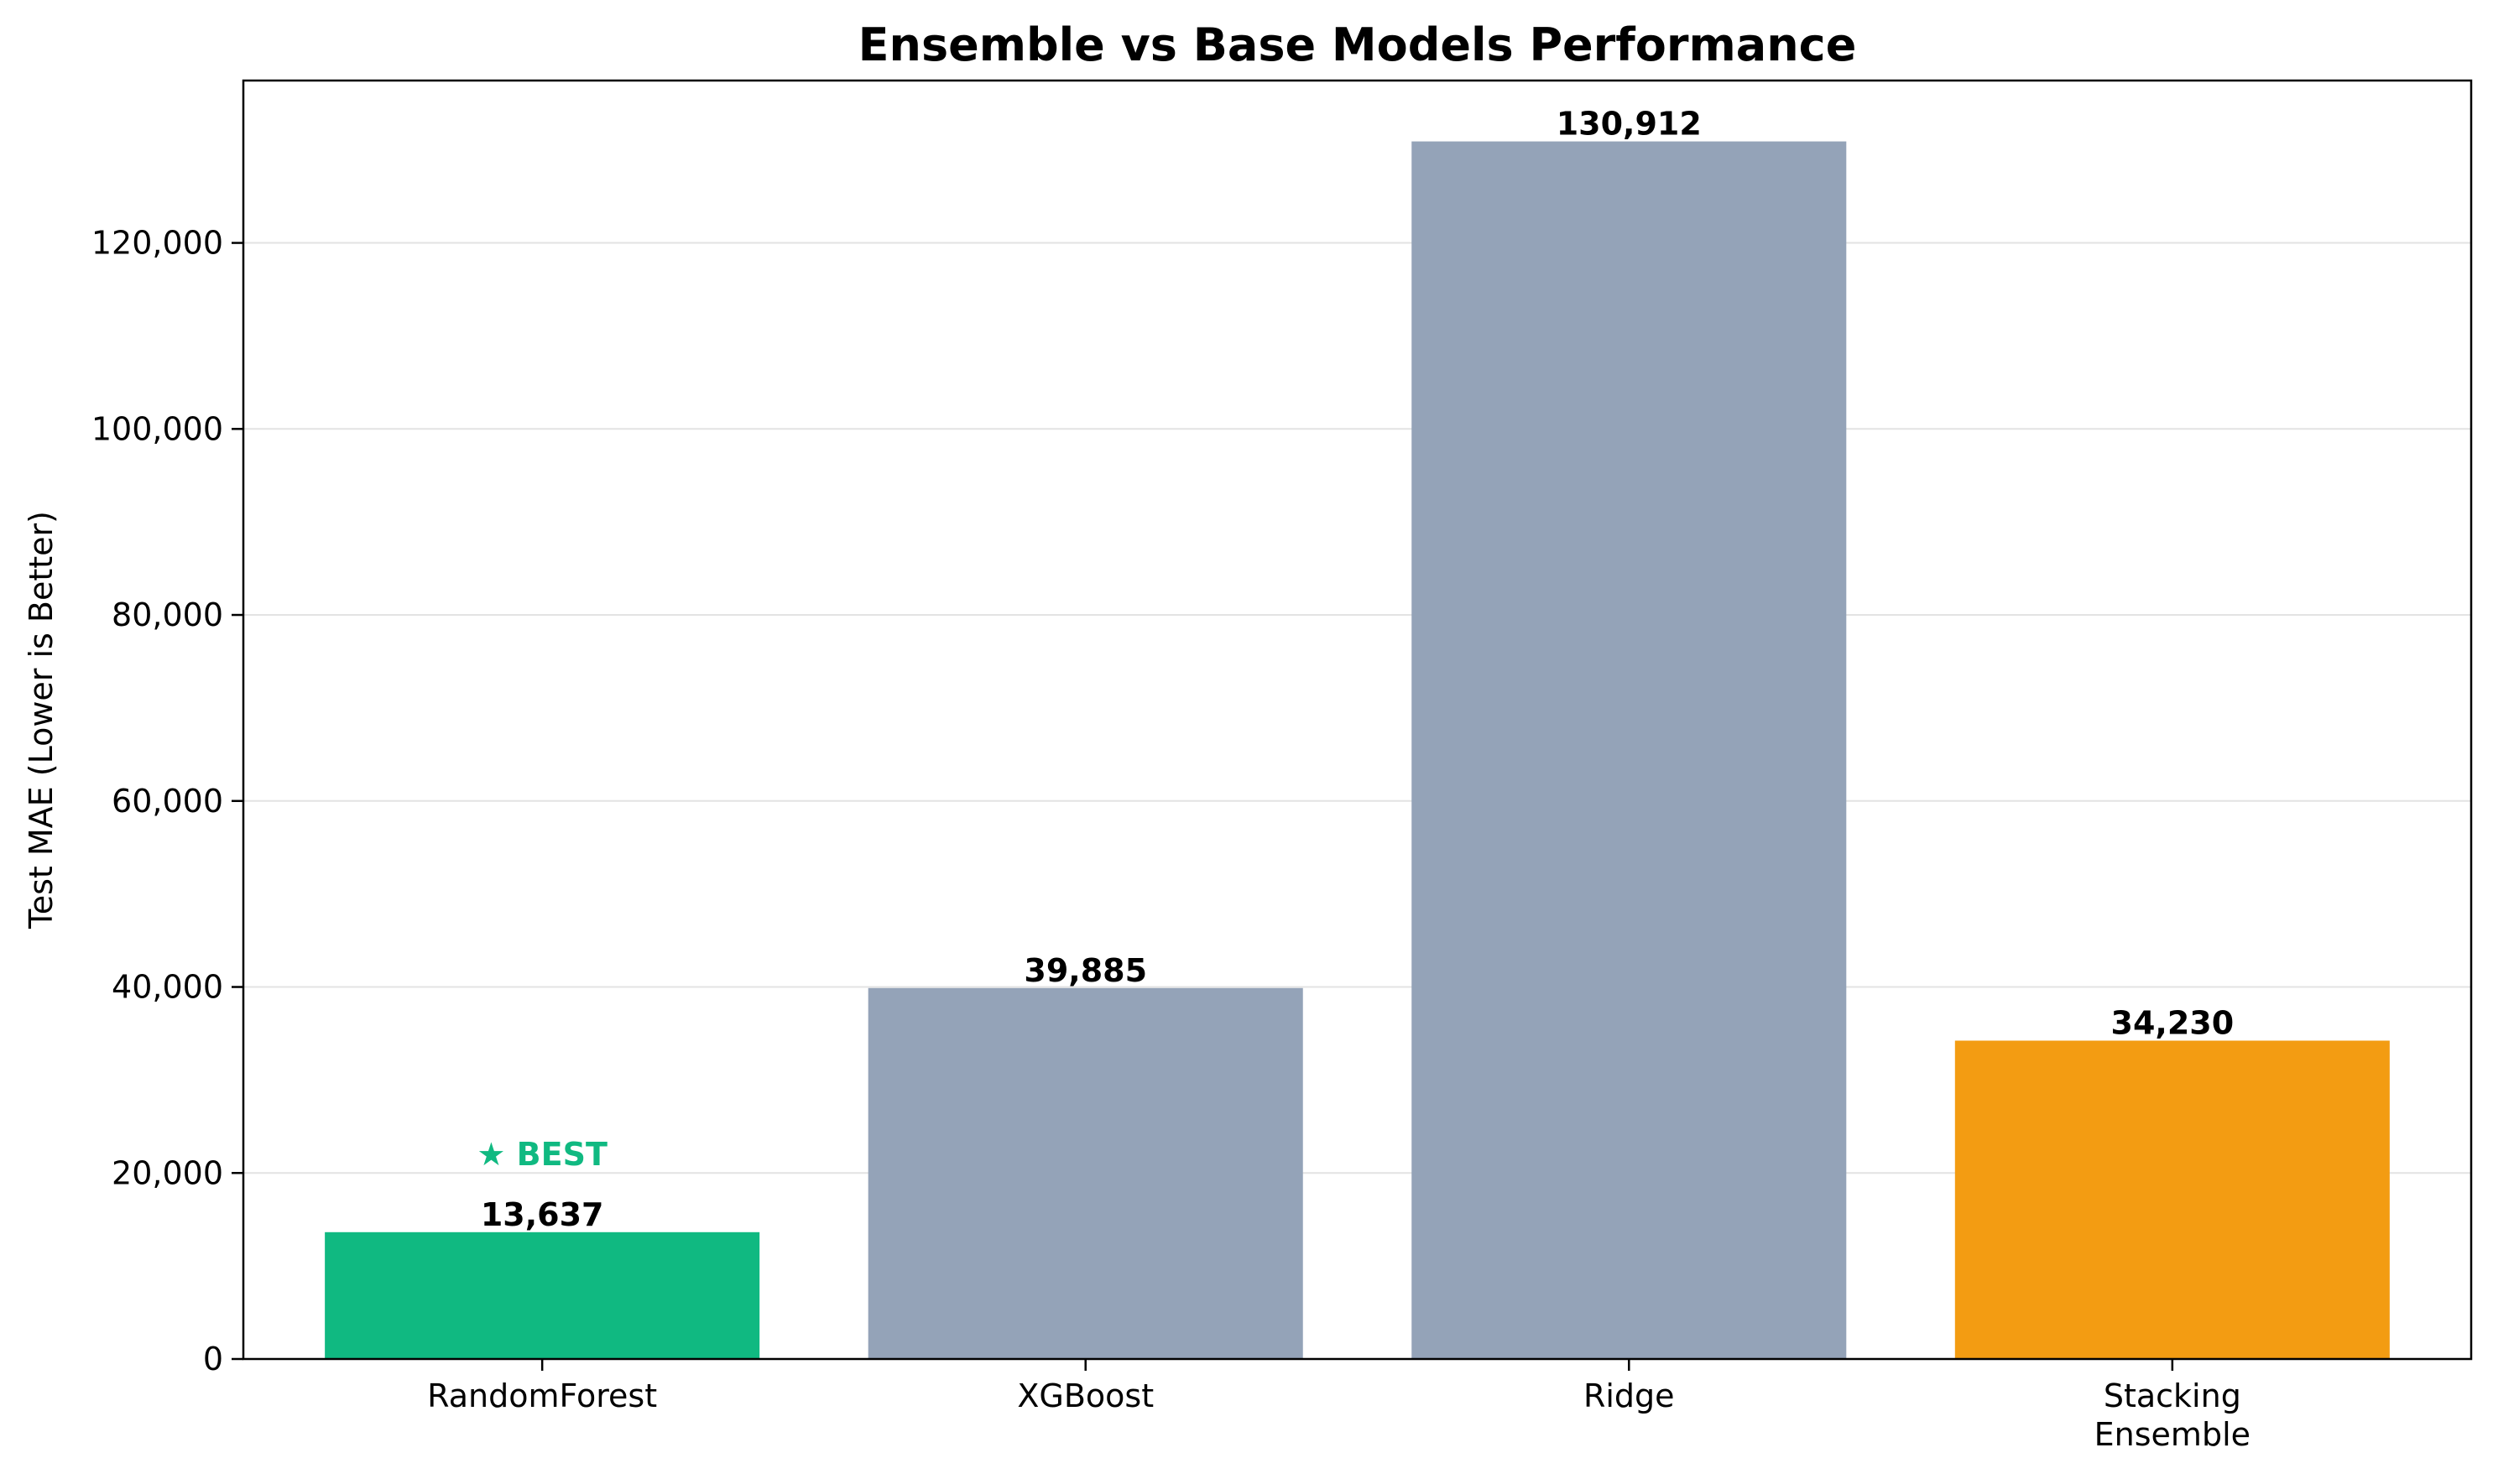 The height and width of the screenshot is (1484, 2493). What do you see at coordinates (1357, 44) in the screenshot?
I see `chart-title: Ensemble vs Base Models Performance` at bounding box center [1357, 44].